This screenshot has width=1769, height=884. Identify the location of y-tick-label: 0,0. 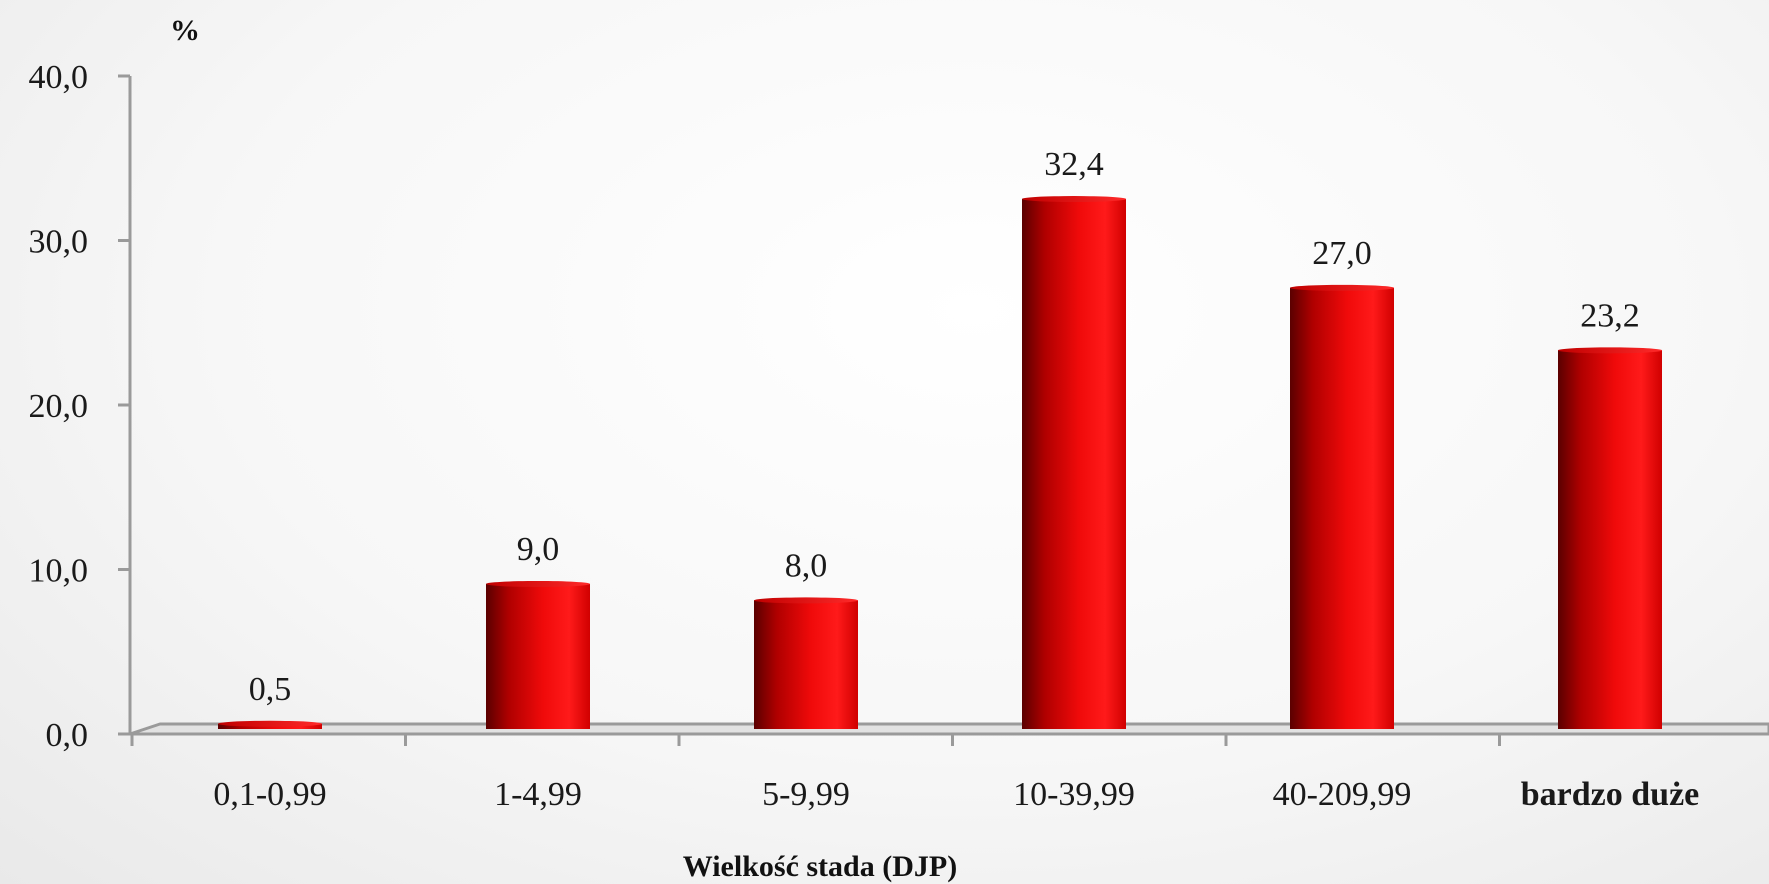
(67, 735).